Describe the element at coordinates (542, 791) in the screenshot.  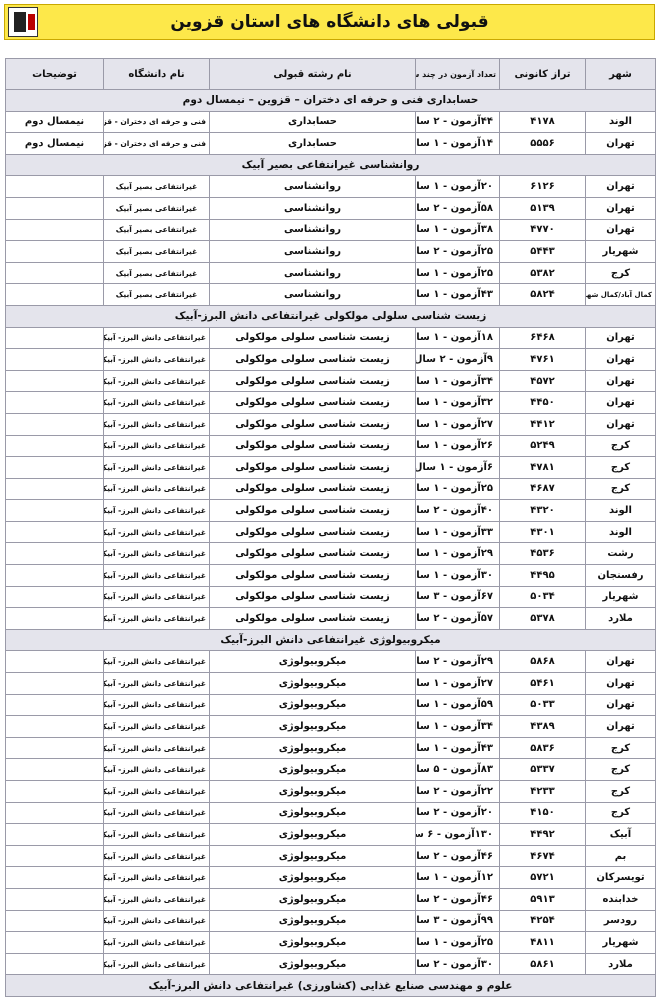
I see `cell: ۴۲۳۳` at that location.